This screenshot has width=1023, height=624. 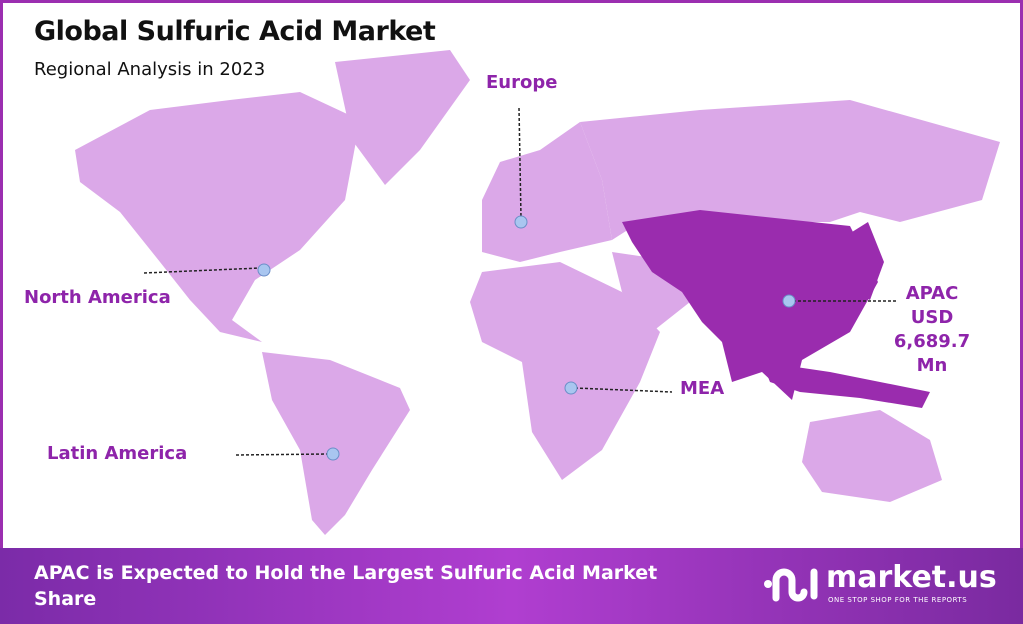 I want to click on north-america-label: North America, so click(x=97, y=297).